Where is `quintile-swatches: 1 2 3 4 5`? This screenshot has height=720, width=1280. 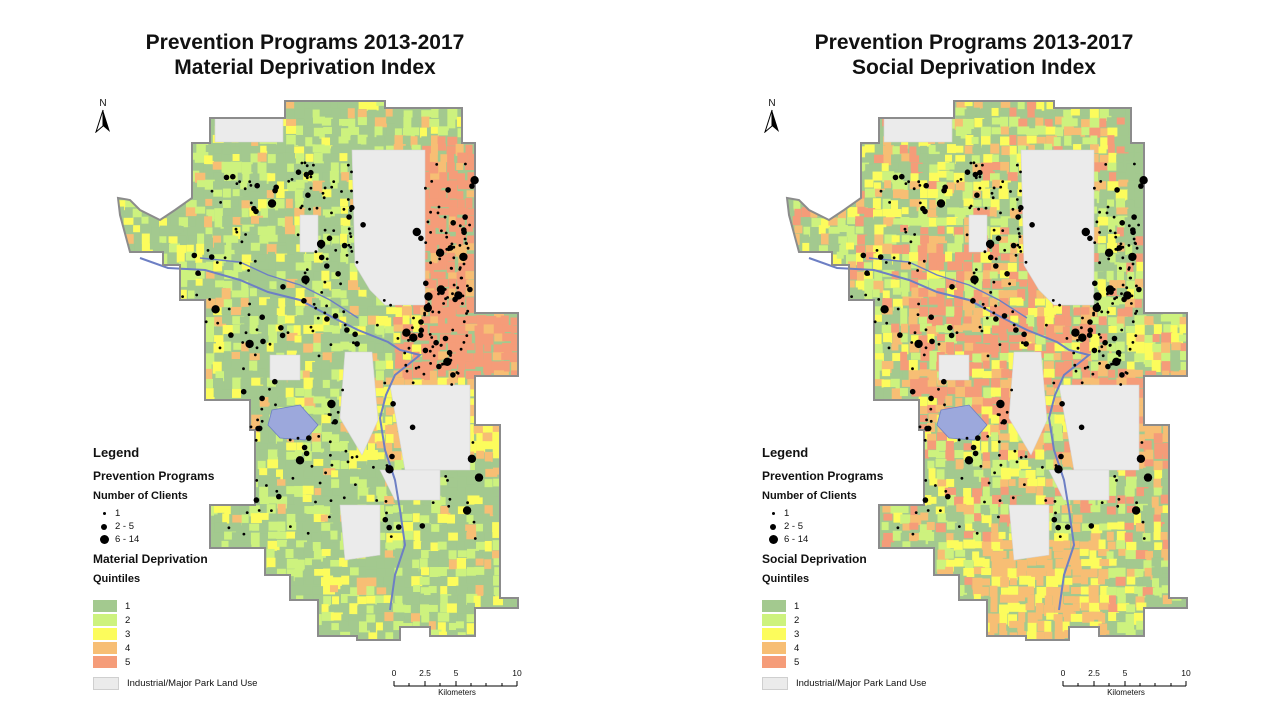
quintile-swatches: 1 2 3 4 5 is located at coordinates (175, 634).